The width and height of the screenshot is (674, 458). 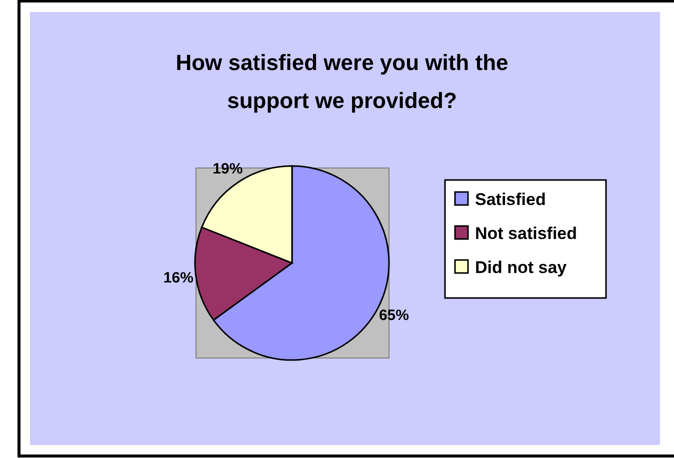 I want to click on legend-label: Satisfied, so click(x=510, y=199).